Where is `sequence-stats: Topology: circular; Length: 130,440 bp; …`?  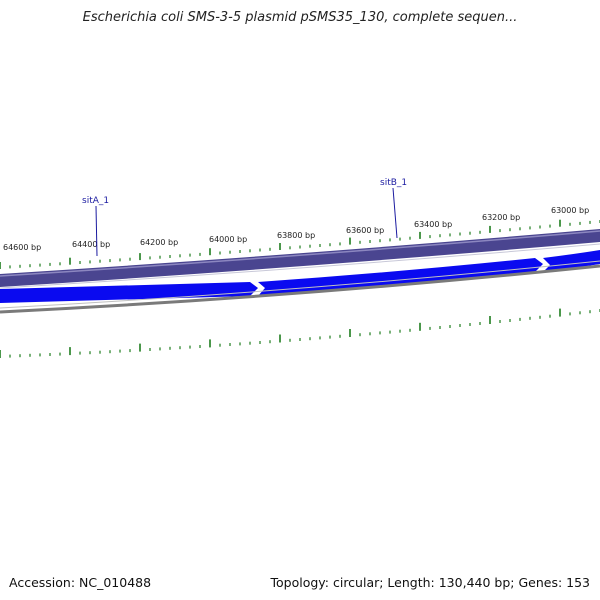
sequence-stats: Topology: circular; Length: 130,440 bp; … is located at coordinates (430, 582).